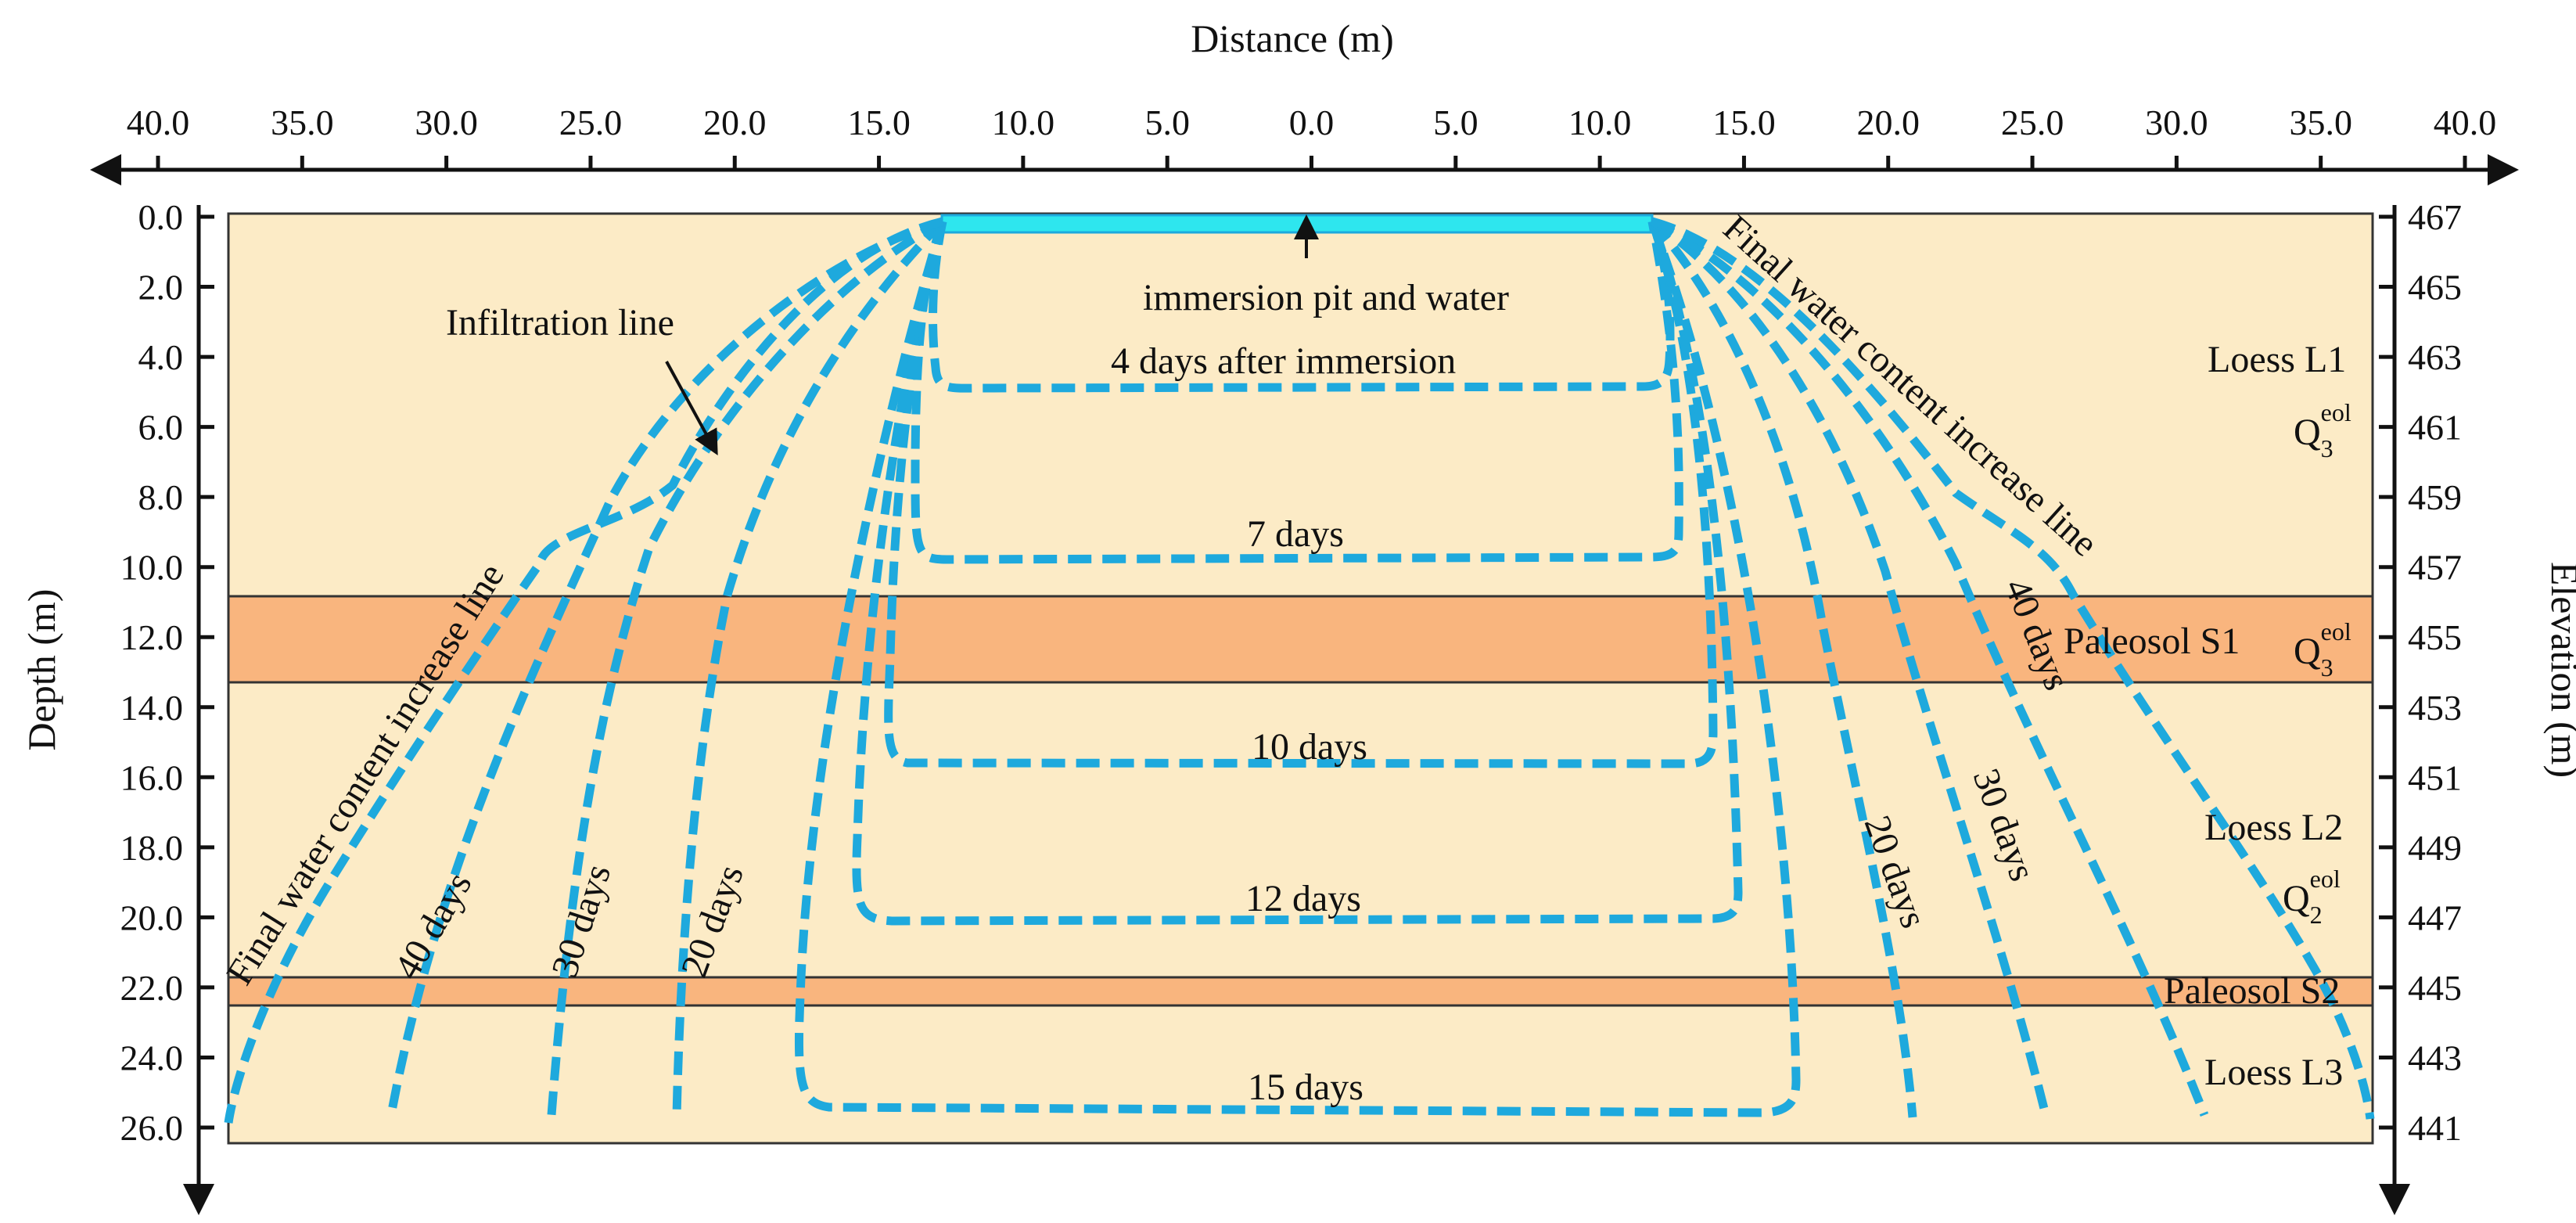  I want to click on label-7-days: 7 days, so click(1295, 534).